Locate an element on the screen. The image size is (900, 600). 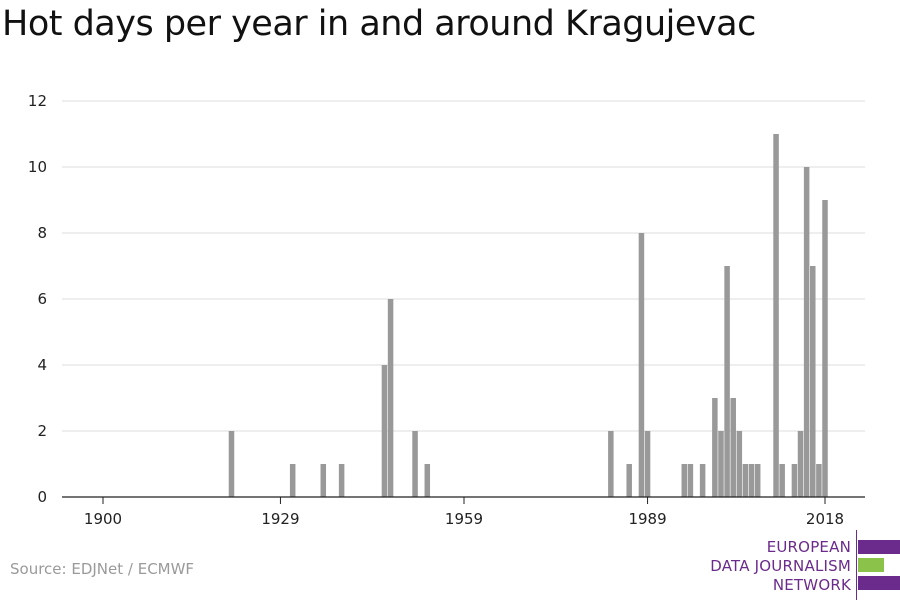
y-axis-tick-labels: 0 2 4 6 8 10 12 is located at coordinates (37, 299).